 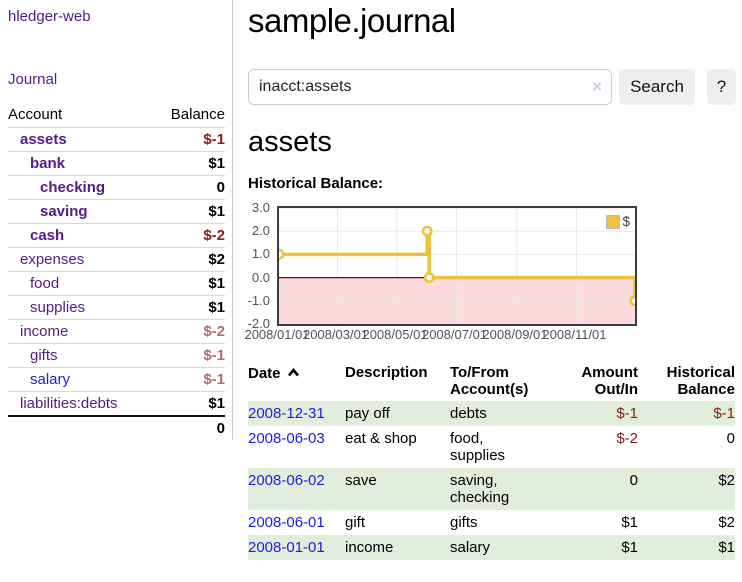 I want to click on search-field-wrap: ×, so click(x=430, y=87).